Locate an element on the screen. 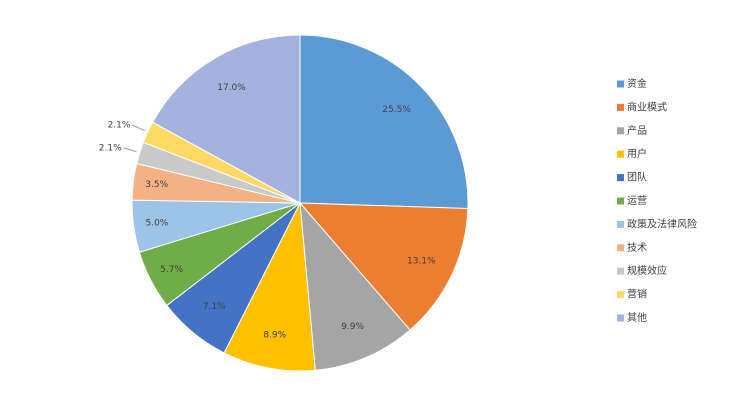 The image size is (744, 404). data-label: 8.9% is located at coordinates (274, 336).